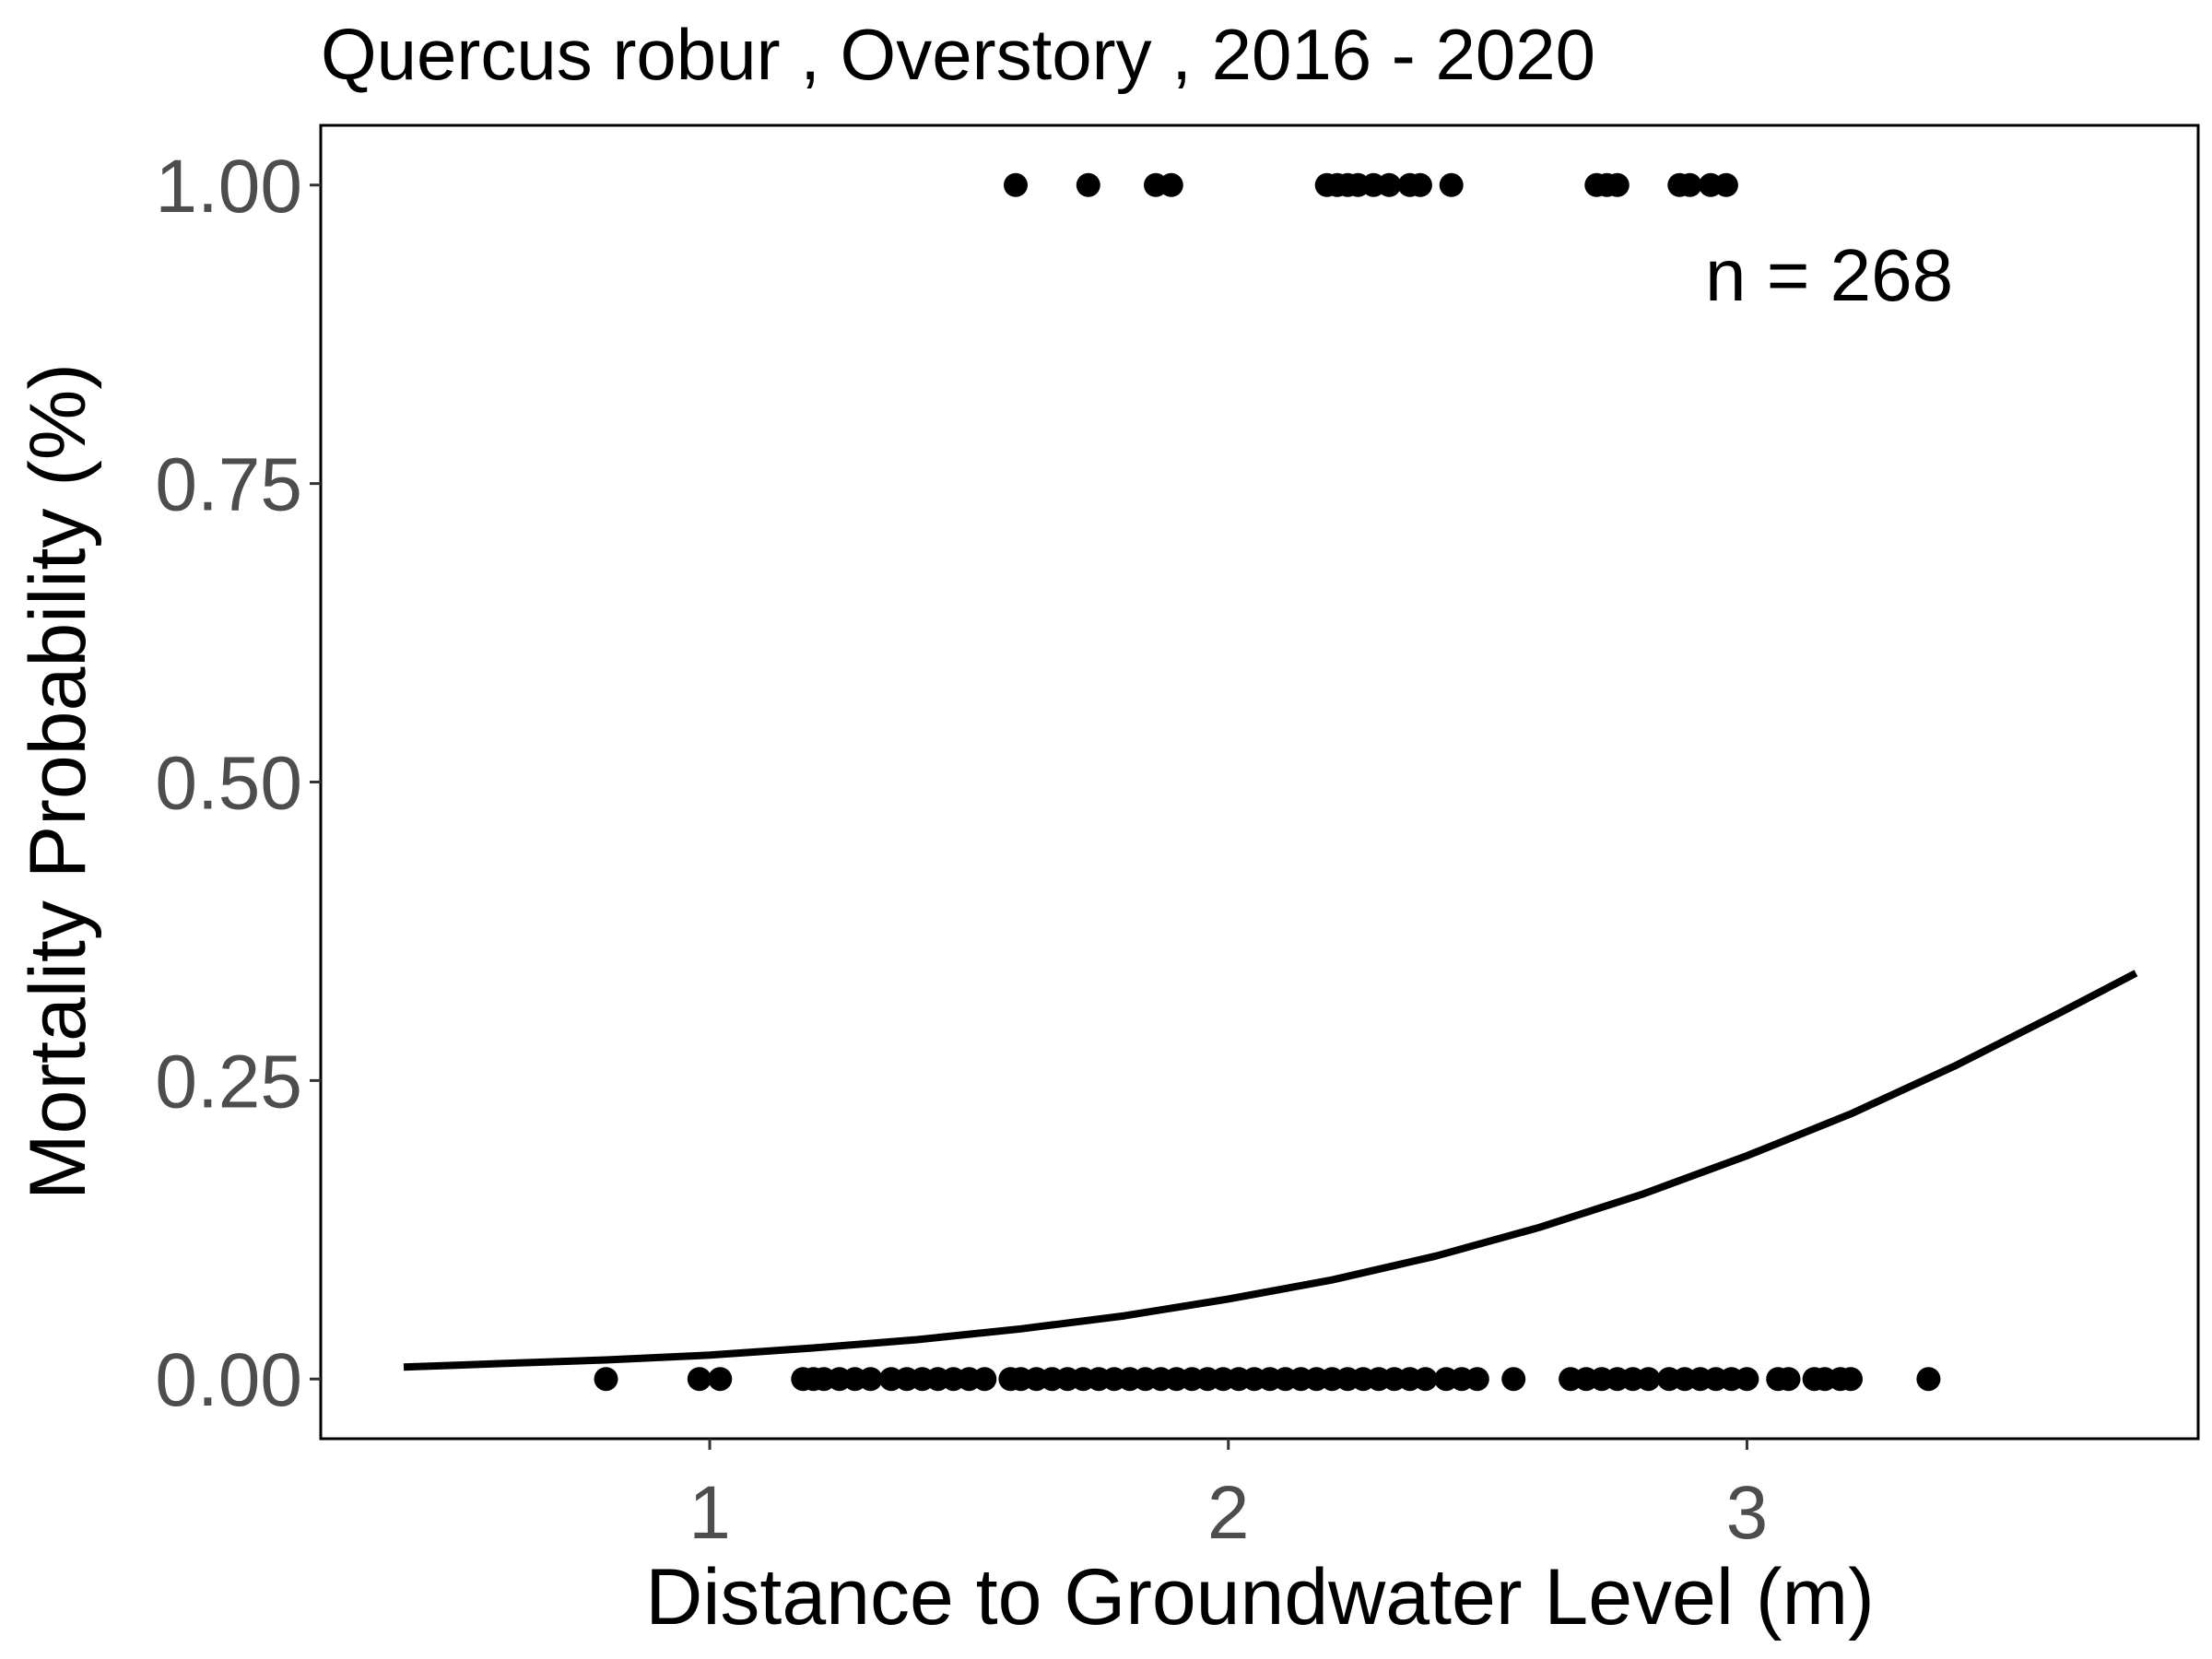 Image resolution: width=2212 pixels, height=1659 pixels. I want to click on x-tick-label: 3, so click(1747, 1513).